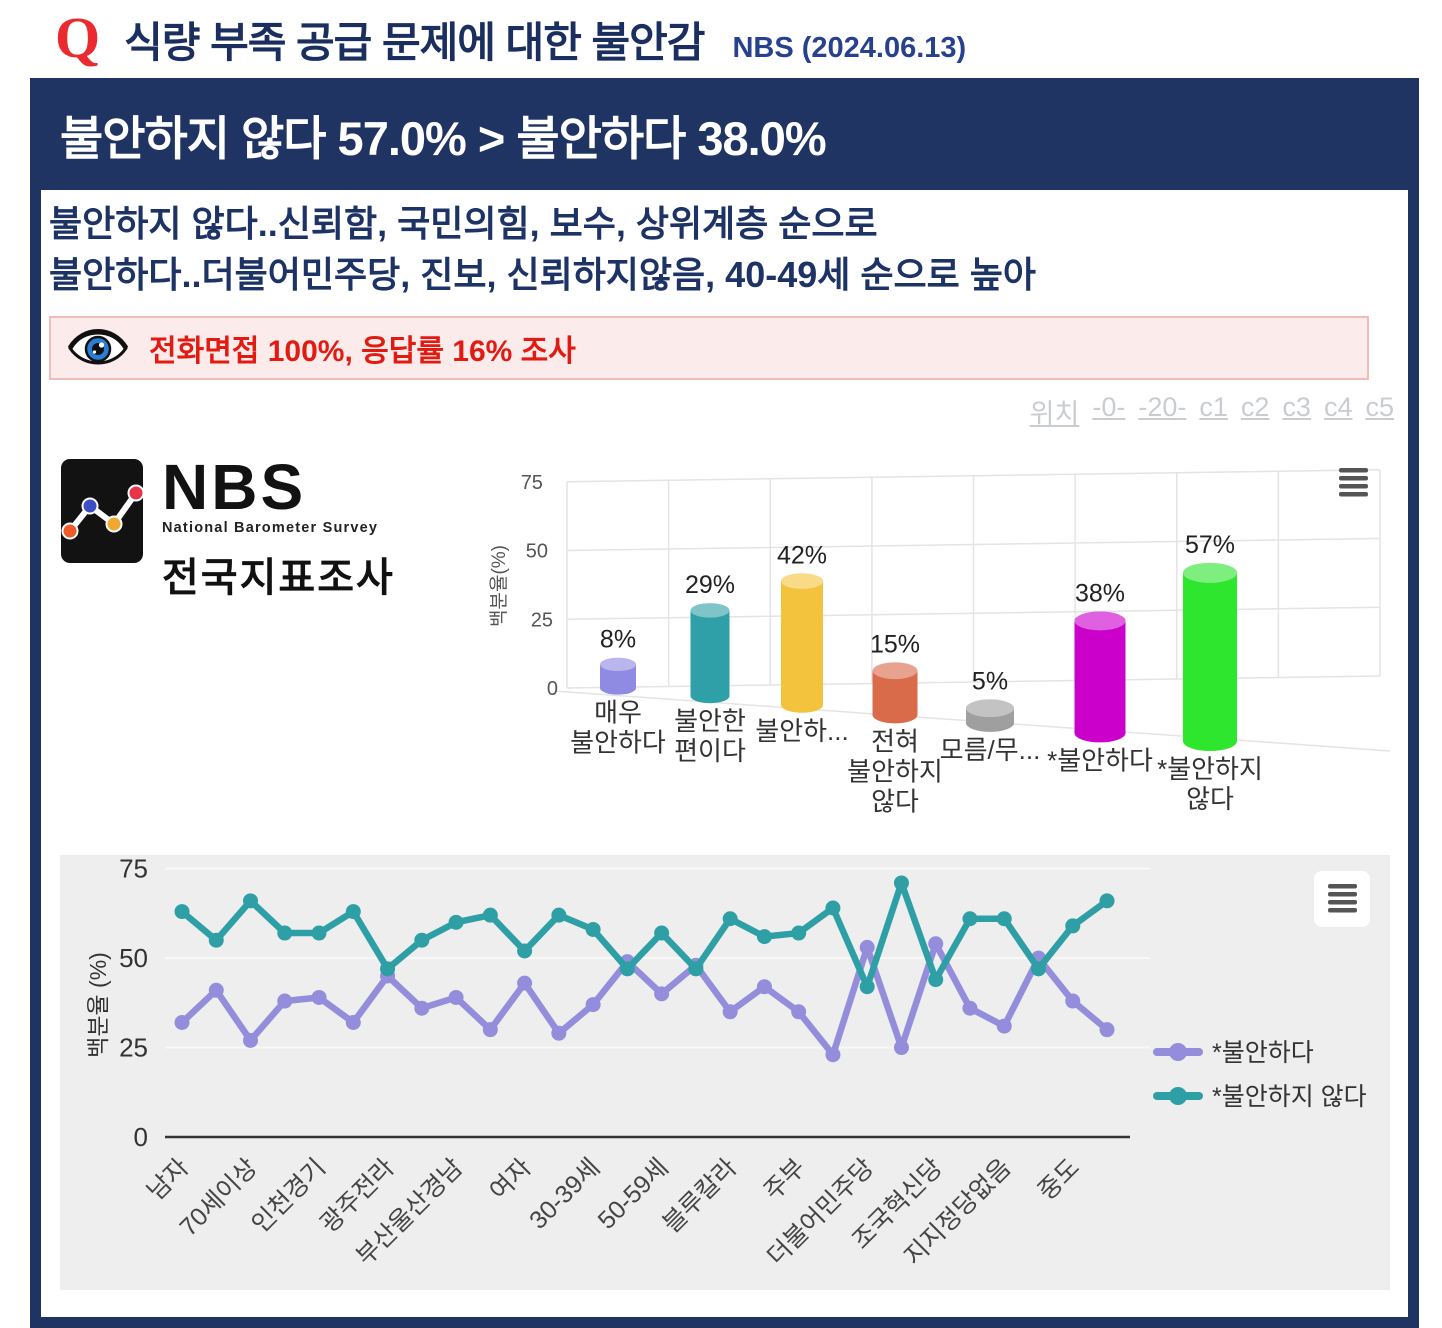  I want to click on nbs-logo-subtitle-ko: 전국지표조사, so click(278, 578).